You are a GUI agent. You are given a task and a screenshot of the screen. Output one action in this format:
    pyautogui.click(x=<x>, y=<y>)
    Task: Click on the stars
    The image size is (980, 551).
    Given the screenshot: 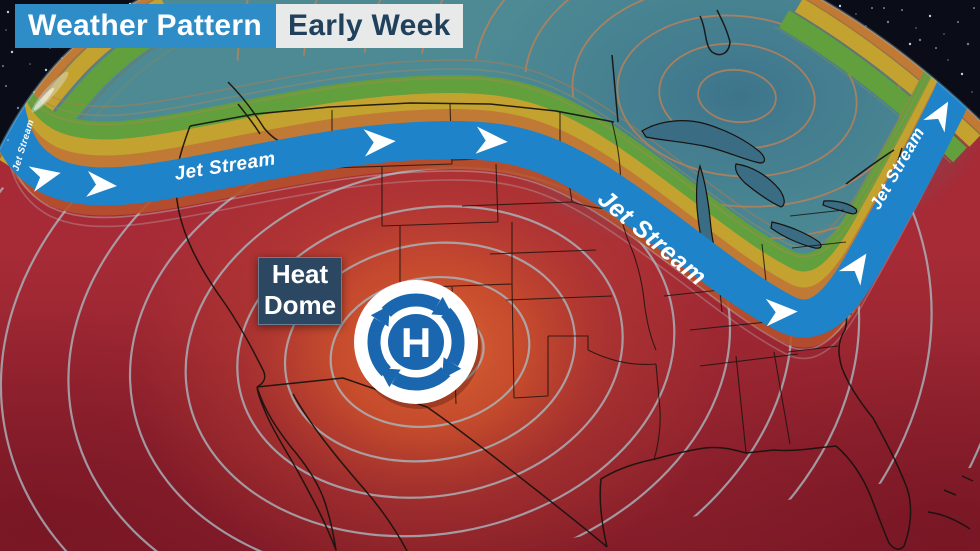 What is the action you would take?
    pyautogui.click(x=906, y=48)
    